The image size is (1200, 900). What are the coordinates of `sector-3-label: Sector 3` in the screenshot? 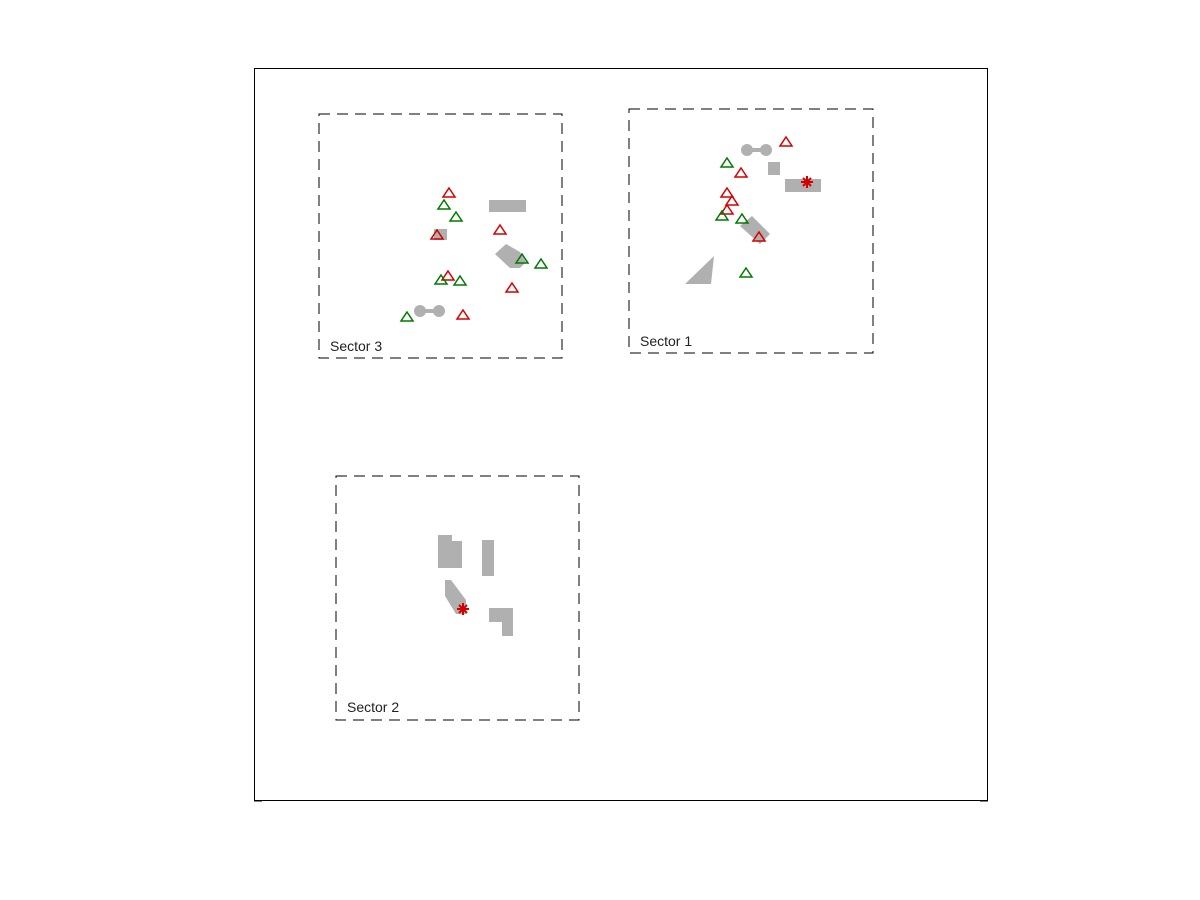 It's located at (356, 346).